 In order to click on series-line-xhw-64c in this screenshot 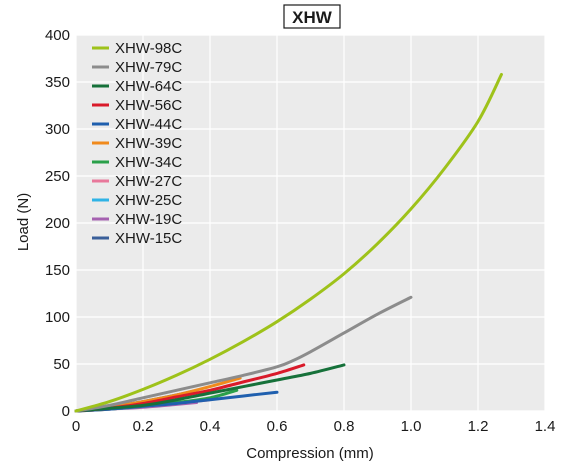, I will do `click(210, 388)`.